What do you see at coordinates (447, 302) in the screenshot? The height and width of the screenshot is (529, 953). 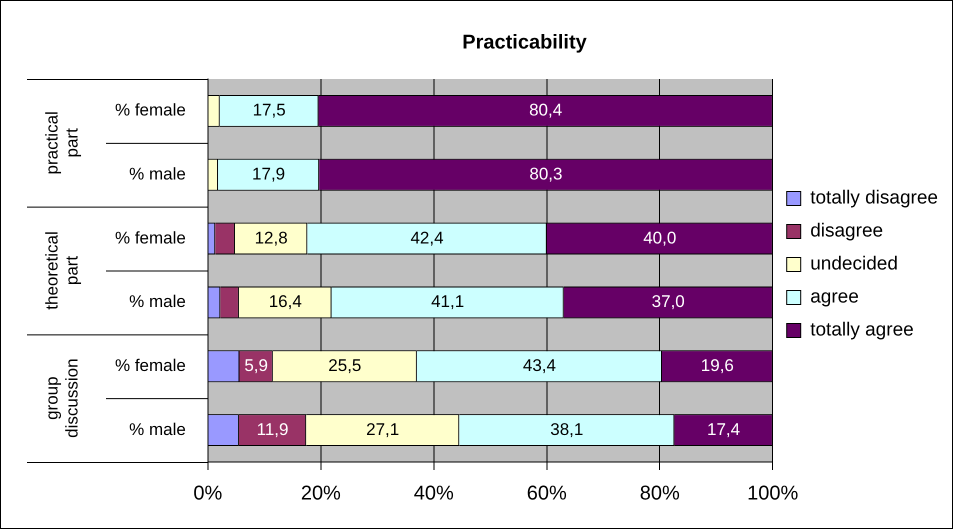 I see `data-label: 41,1` at bounding box center [447, 302].